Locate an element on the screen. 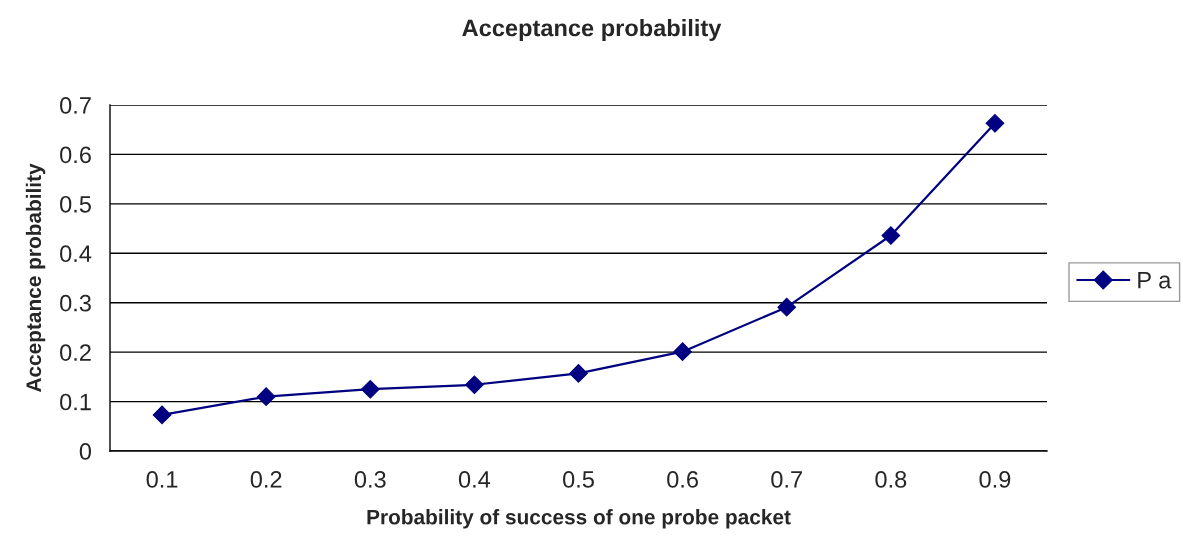 This screenshot has width=1183, height=550. x-tick-label: 0.6 is located at coordinates (682, 479).